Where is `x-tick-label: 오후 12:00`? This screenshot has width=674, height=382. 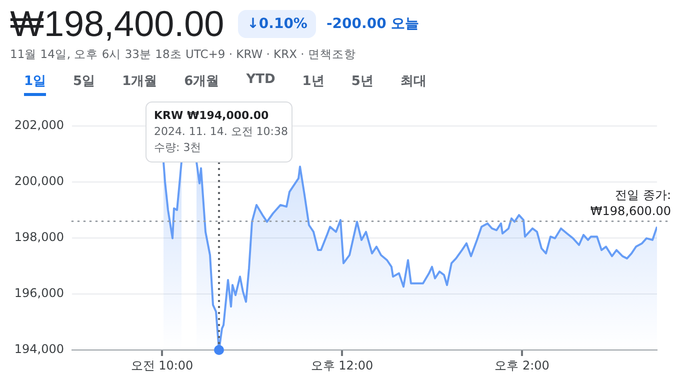 x-tick-label: 오후 12:00 is located at coordinates (342, 365).